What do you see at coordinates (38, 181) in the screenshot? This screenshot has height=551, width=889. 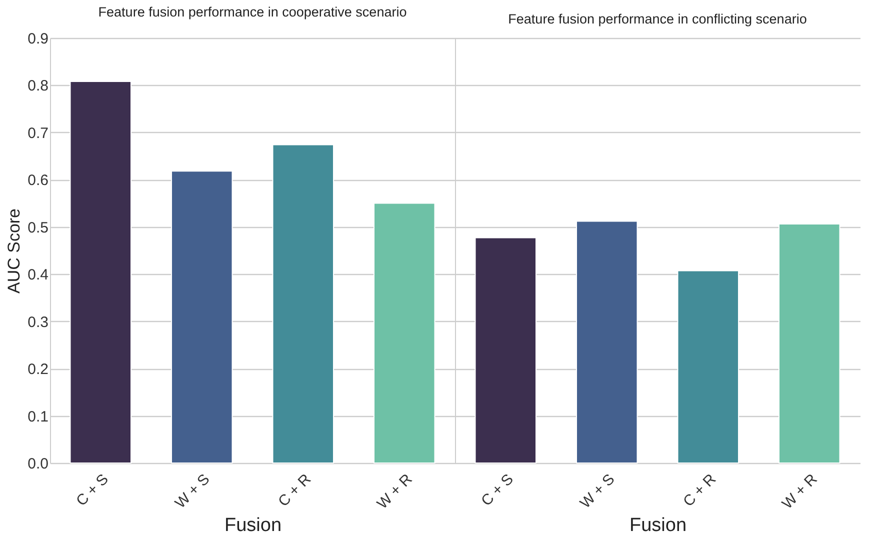 I see `y-tick-label: 0.6` at bounding box center [38, 181].